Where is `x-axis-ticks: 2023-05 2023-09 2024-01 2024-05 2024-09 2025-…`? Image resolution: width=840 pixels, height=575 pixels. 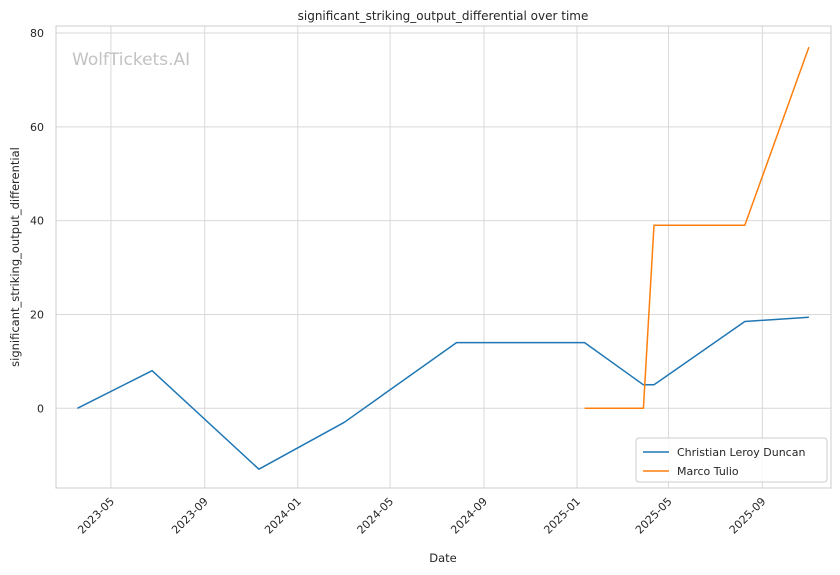
x-axis-ticks: 2023-05 2023-09 2024-01 2024-05 2024-09 2025-… is located at coordinates (421, 516).